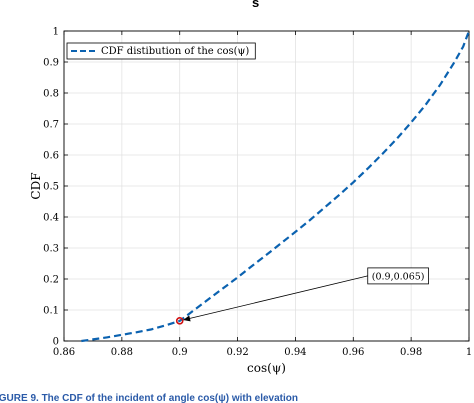 This screenshot has width=474, height=403. I want to click on x-tick-label: 0.88, so click(122, 352).